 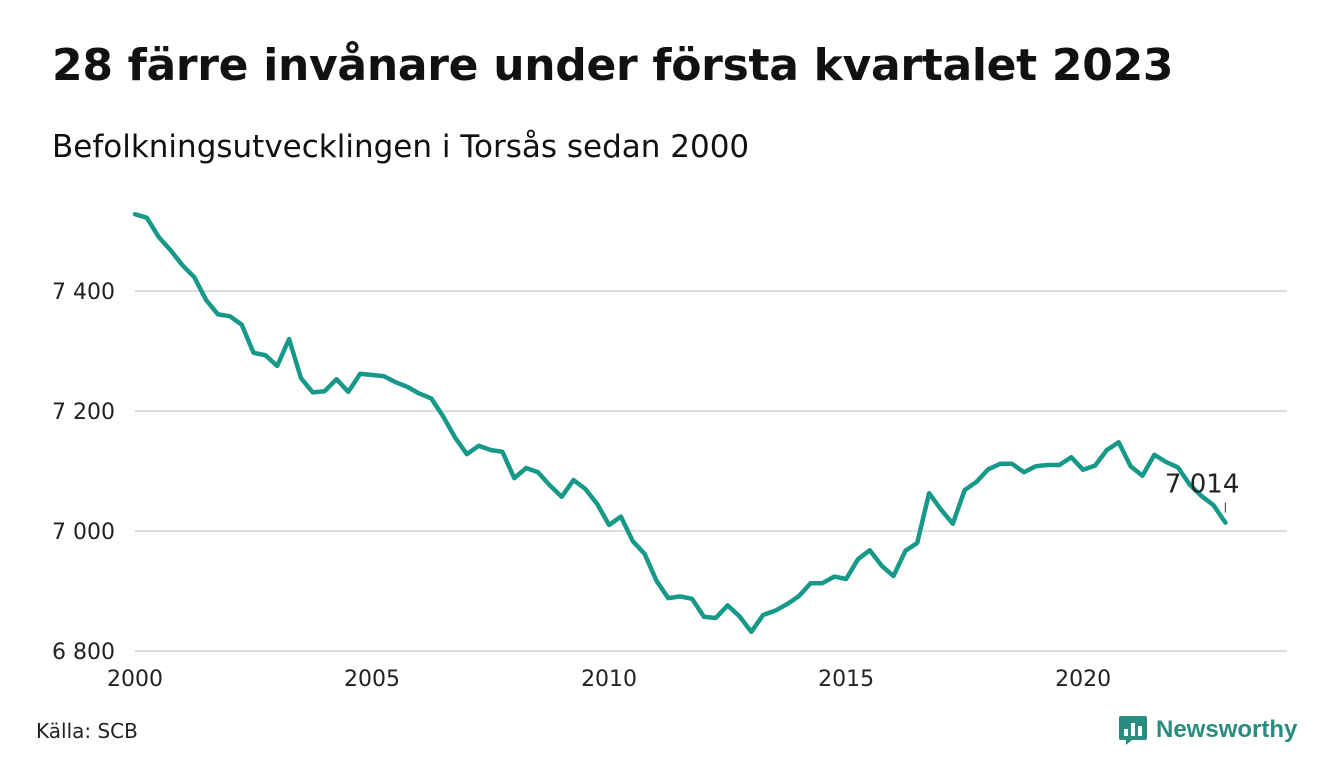 I want to click on y-tick-label: 7 000, so click(x=83, y=532).